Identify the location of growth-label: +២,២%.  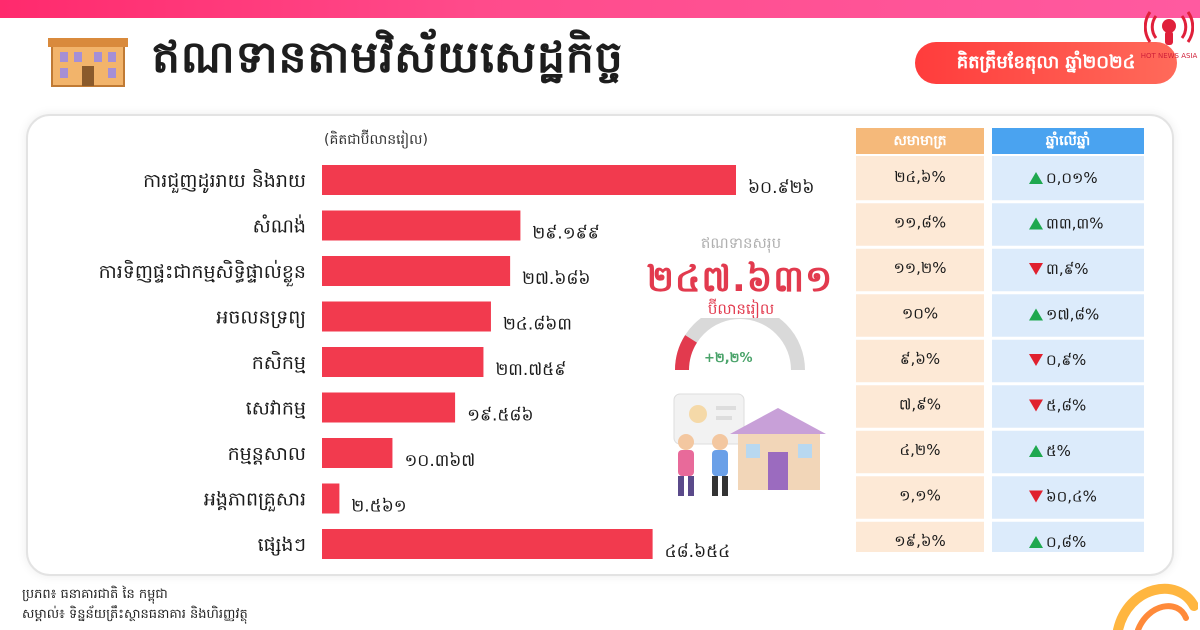
(728, 358).